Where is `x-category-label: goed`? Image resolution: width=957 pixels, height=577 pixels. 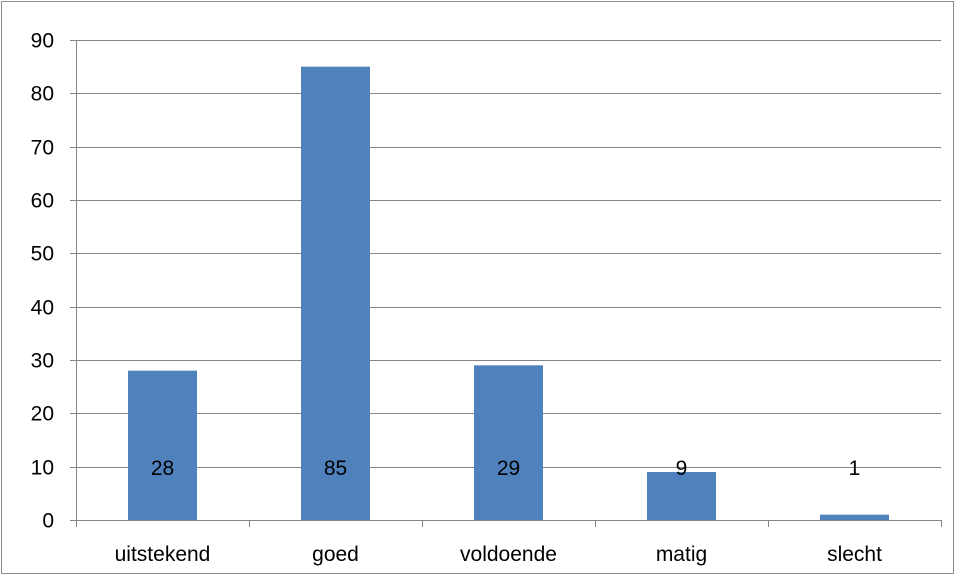 x-category-label: goed is located at coordinates (335, 554).